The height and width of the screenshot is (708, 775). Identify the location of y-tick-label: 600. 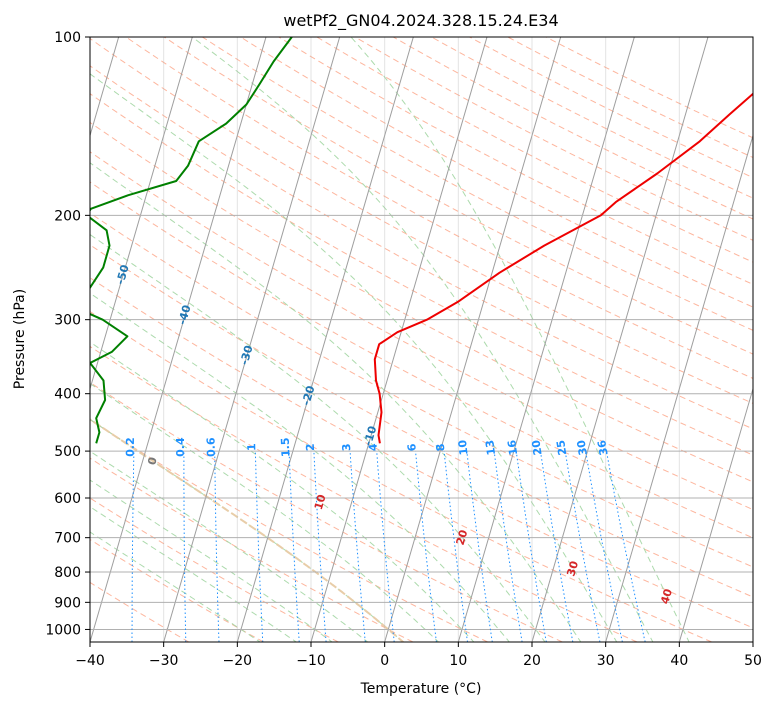
(67, 499).